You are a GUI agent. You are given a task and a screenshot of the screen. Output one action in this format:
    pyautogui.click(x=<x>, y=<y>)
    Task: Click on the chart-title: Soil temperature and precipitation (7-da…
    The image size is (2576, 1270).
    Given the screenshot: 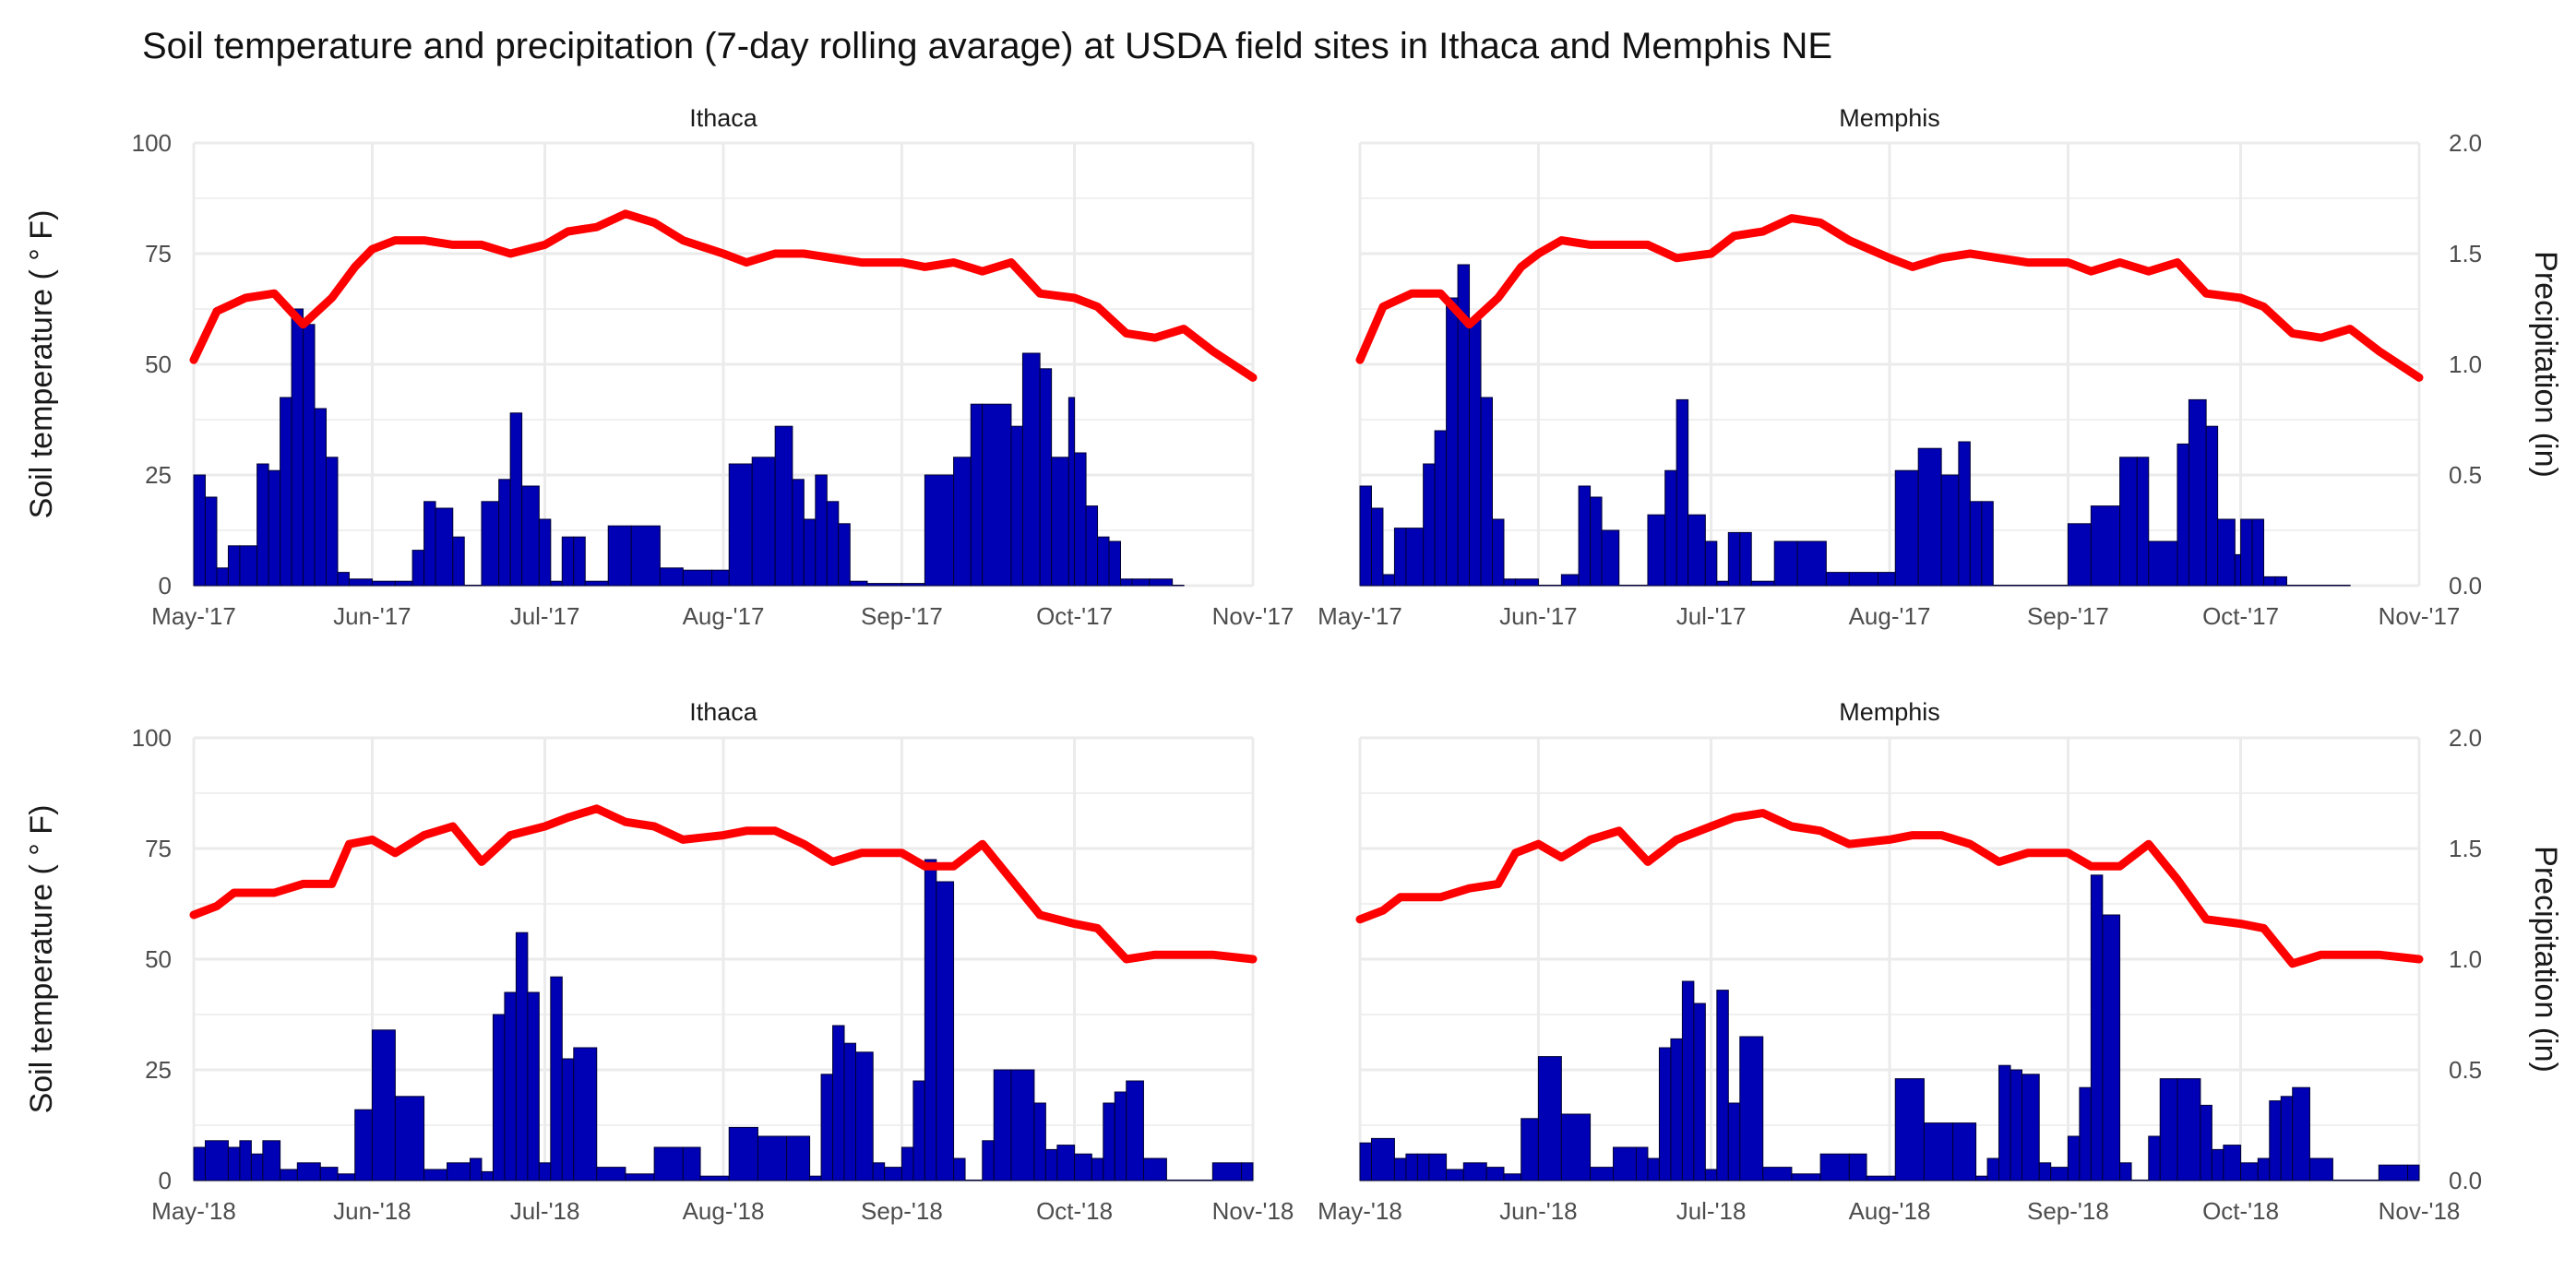 What is the action you would take?
    pyautogui.click(x=987, y=46)
    